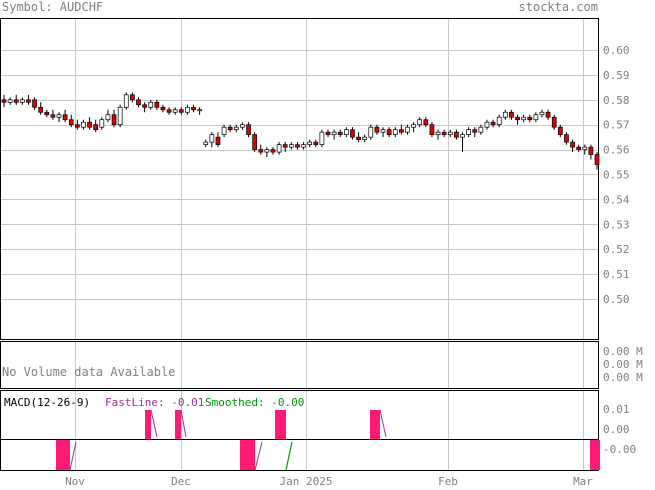 This screenshot has height=490, width=655. I want to click on macd-lines, so click(228, 440).